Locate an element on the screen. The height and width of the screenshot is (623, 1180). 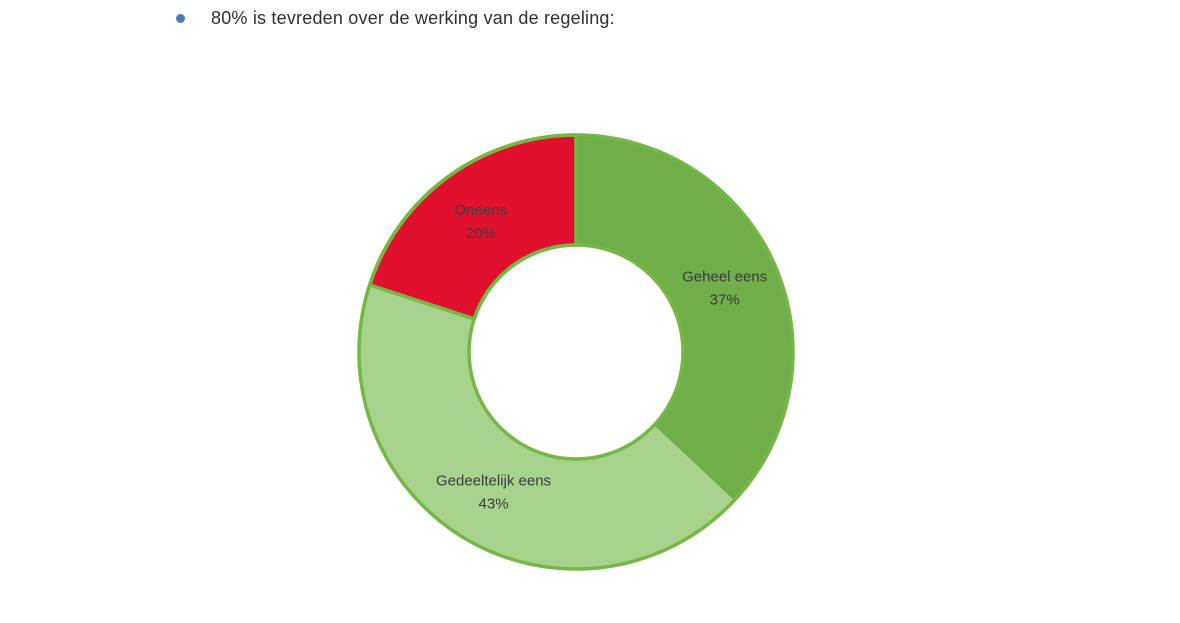
slice-label-oneens: Oneens 20% is located at coordinates (481, 222).